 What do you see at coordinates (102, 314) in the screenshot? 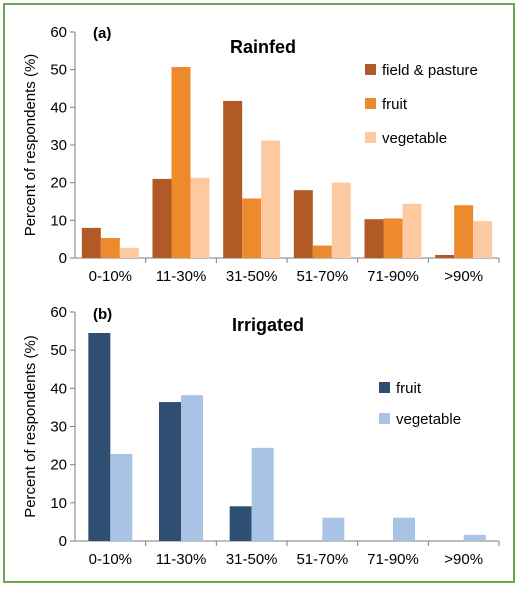
I see `panel-label: (b)` at bounding box center [102, 314].